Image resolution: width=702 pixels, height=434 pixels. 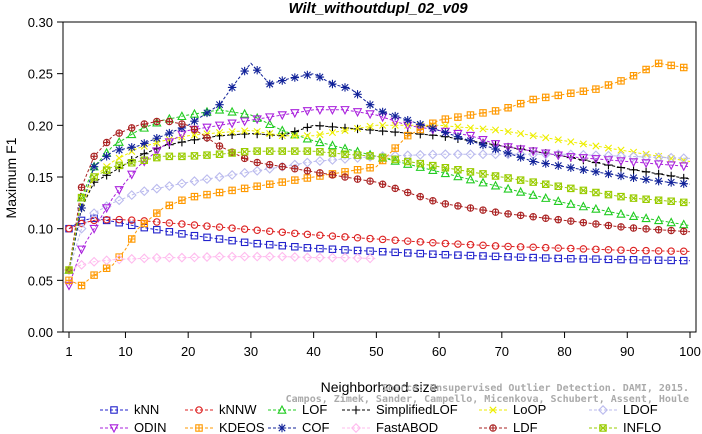 I want to click on legend-item-ldof: LDOF, so click(x=623, y=409).